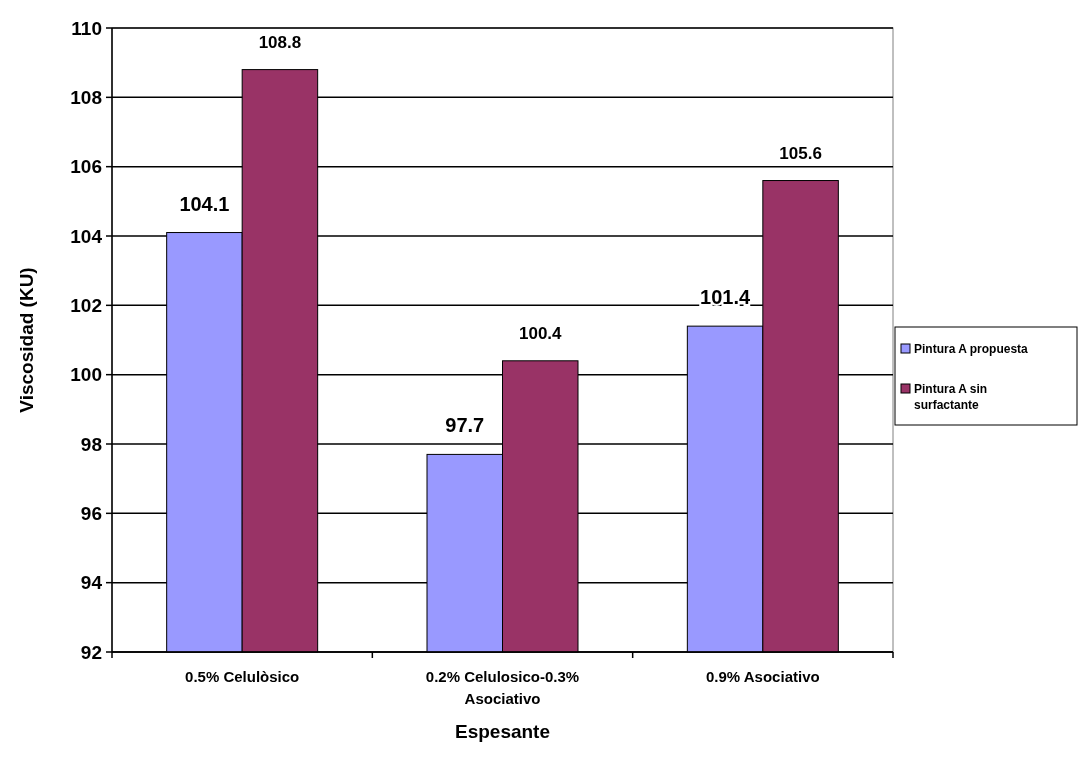  What do you see at coordinates (502, 687) in the screenshot?
I see `x-tick-label: 0.2% Celulosico-0.3% Asociativo` at bounding box center [502, 687].